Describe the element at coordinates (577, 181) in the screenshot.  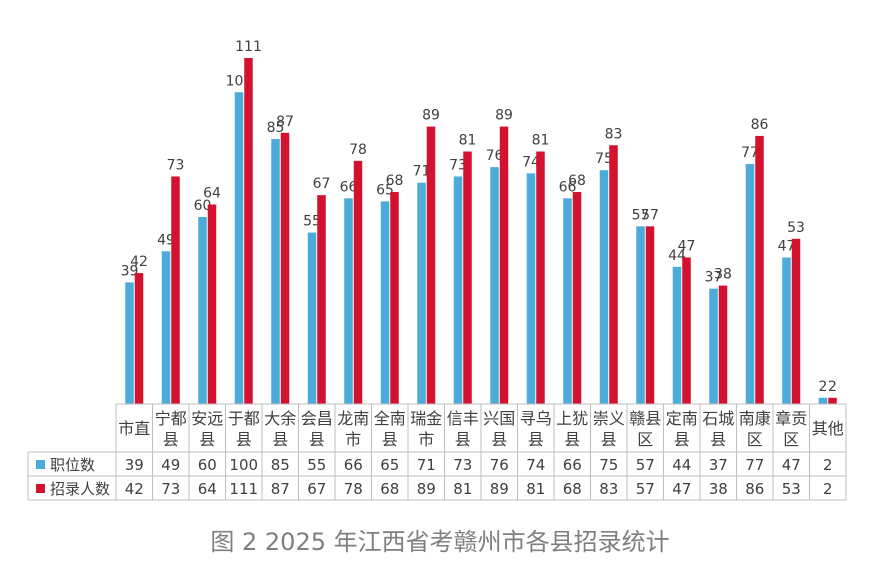
I see `data-label-recruits-12: 68` at that location.